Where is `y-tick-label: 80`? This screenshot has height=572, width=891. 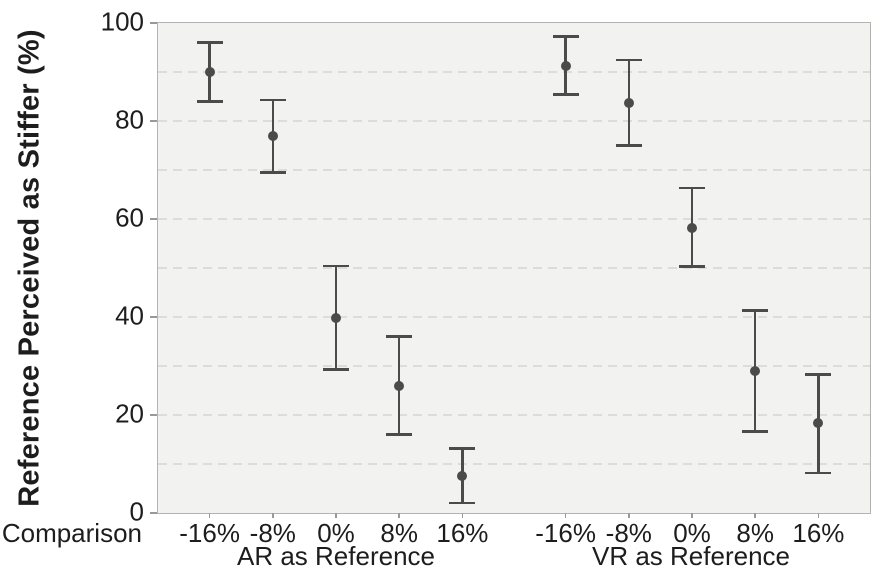 y-tick-label: 80 is located at coordinates (129, 119).